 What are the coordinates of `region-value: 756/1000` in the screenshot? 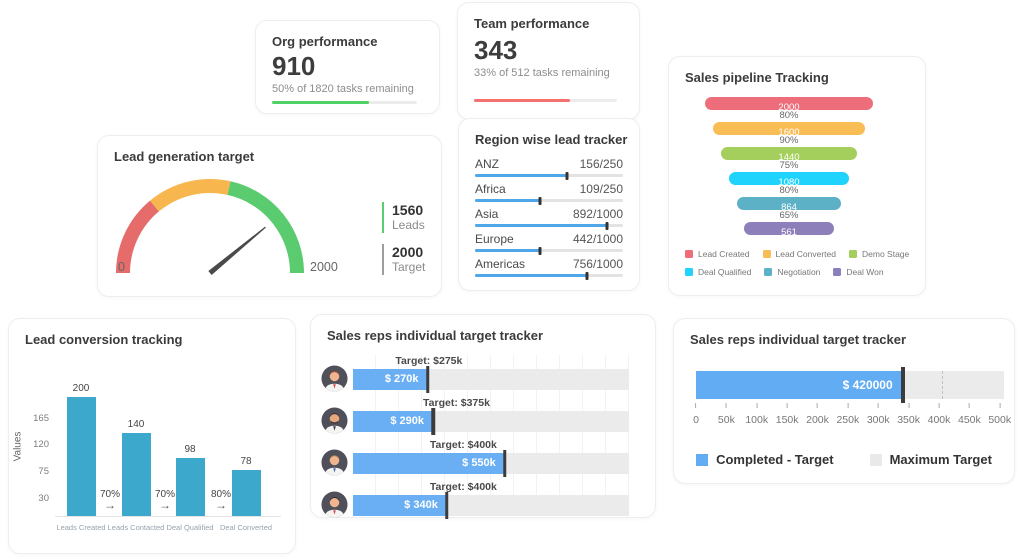 It's located at (597, 264).